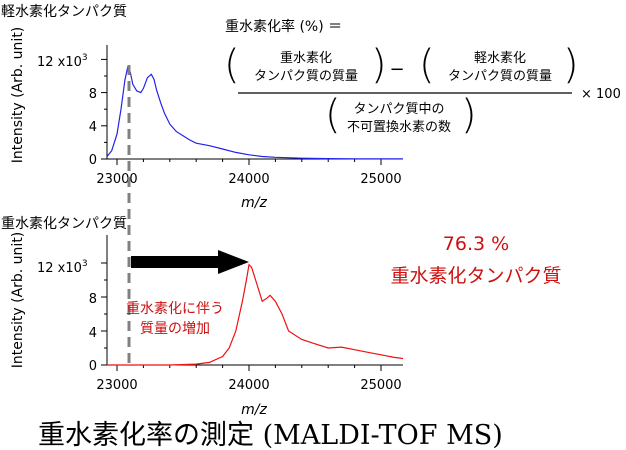  What do you see at coordinates (500, 76) in the screenshot?
I see `formula-num-right-2: タンパク質の質量` at bounding box center [500, 76].